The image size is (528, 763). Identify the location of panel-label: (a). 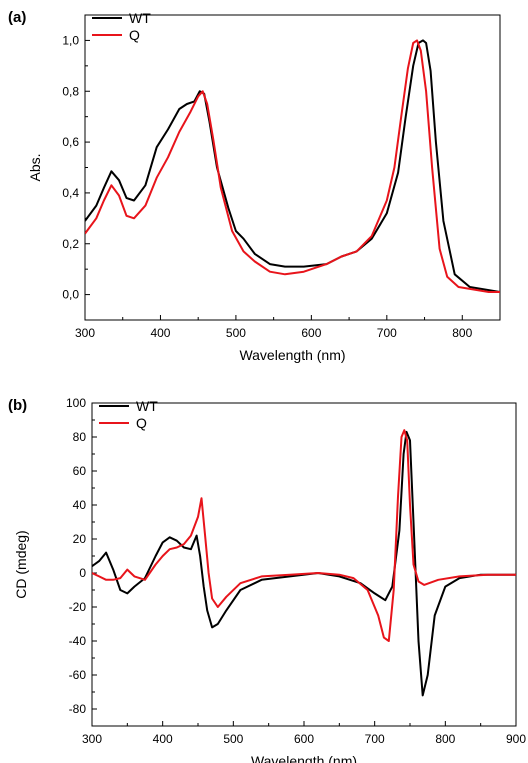
(17, 17).